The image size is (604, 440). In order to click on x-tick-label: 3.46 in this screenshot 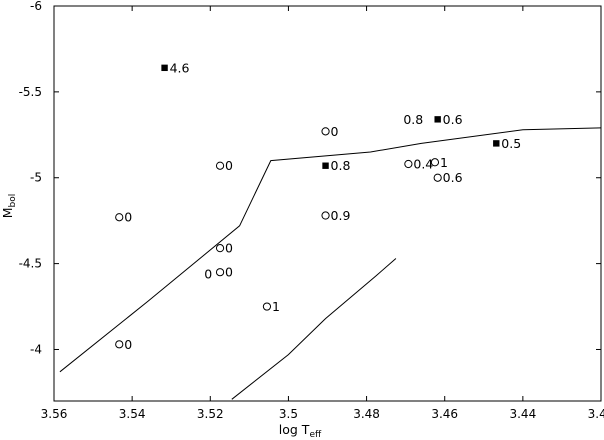, I will do `click(444, 414)`.